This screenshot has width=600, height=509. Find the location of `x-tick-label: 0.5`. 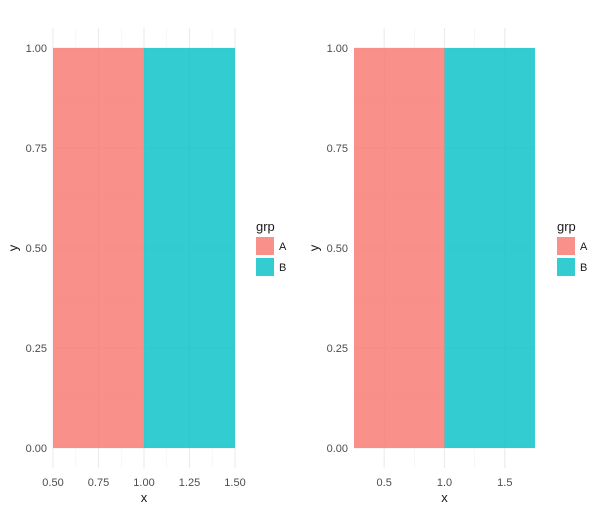

x-tick-label: 0.5 is located at coordinates (384, 483).